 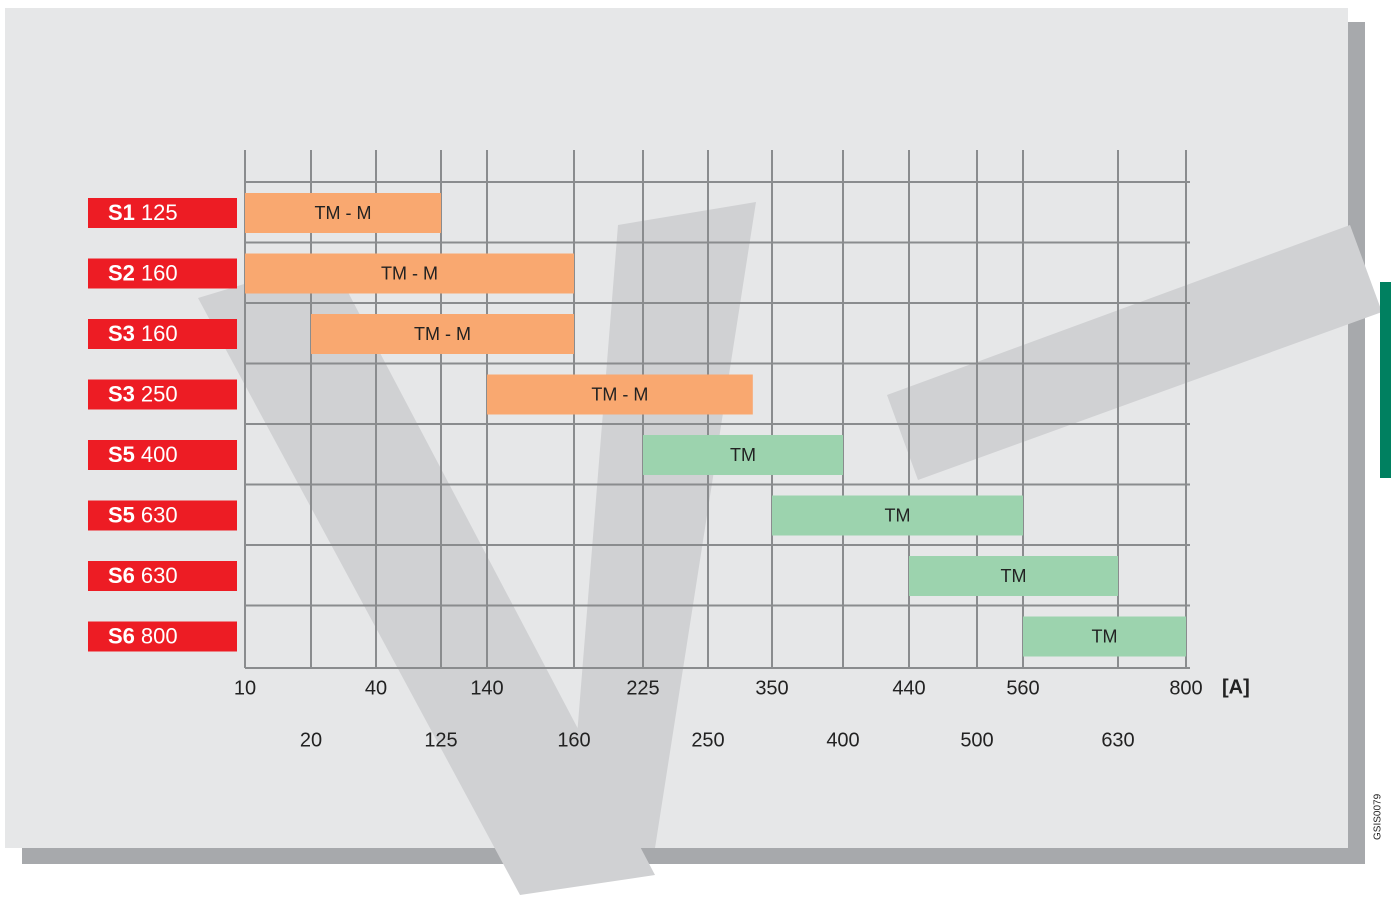 I want to click on size: 400, so click(x=159, y=454).